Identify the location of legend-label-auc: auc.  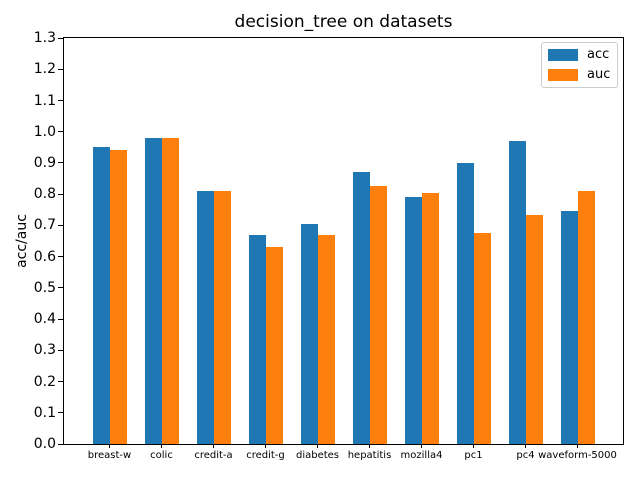
(599, 74).